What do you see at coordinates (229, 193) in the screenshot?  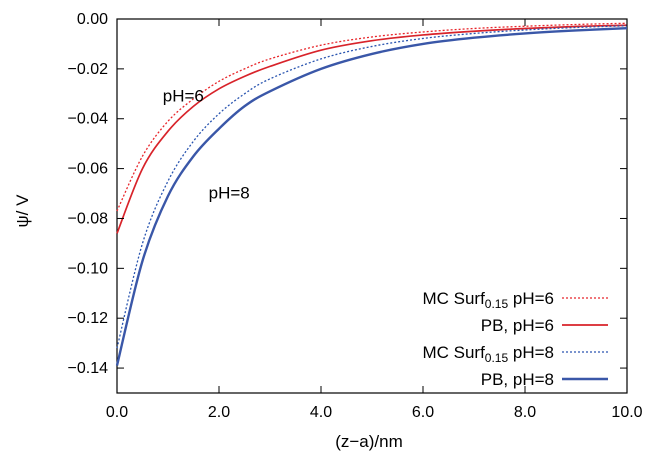 I see `annotation-label-2: pH=8` at bounding box center [229, 193].